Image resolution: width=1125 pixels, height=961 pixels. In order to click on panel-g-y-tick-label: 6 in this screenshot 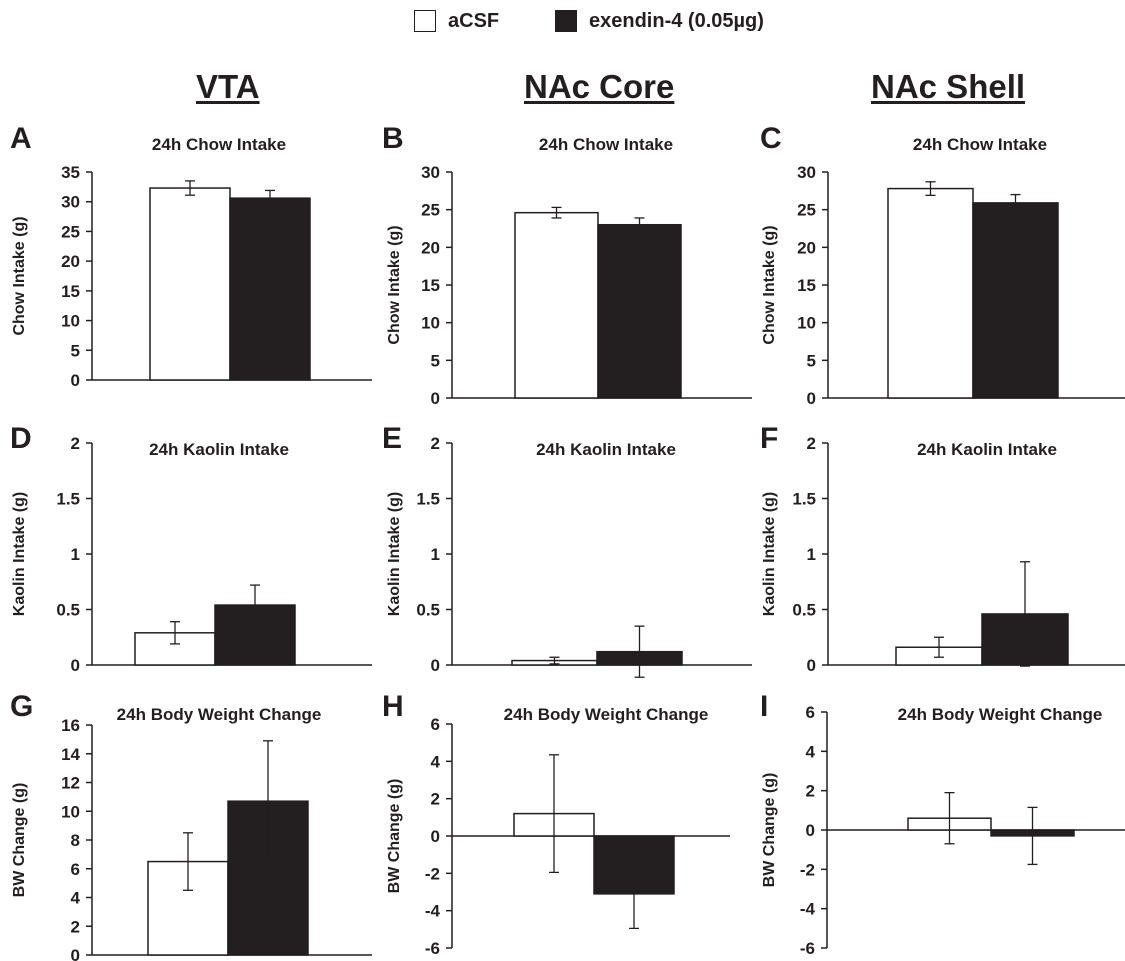, I will do `click(75, 869)`.